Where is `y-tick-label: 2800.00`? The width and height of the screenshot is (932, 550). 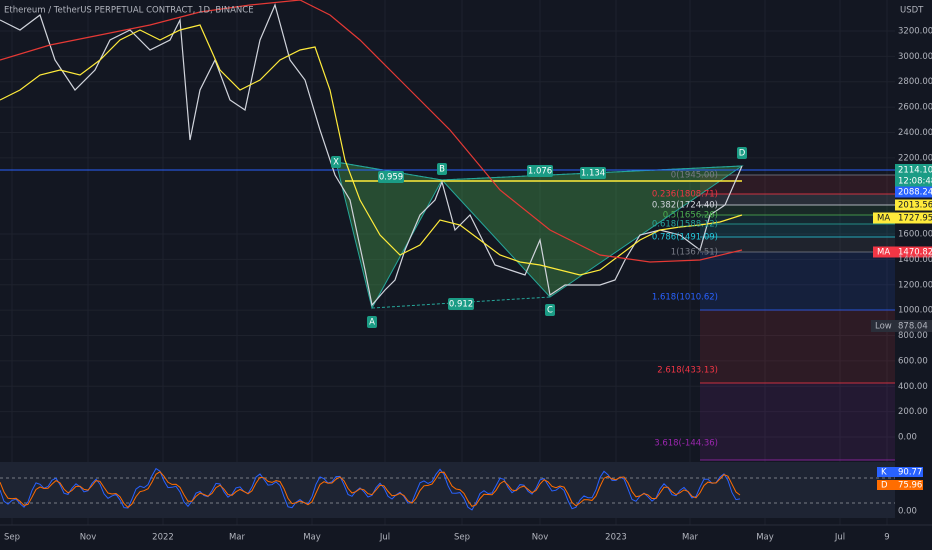
y-tick-label: 2800.00 is located at coordinates (915, 82).